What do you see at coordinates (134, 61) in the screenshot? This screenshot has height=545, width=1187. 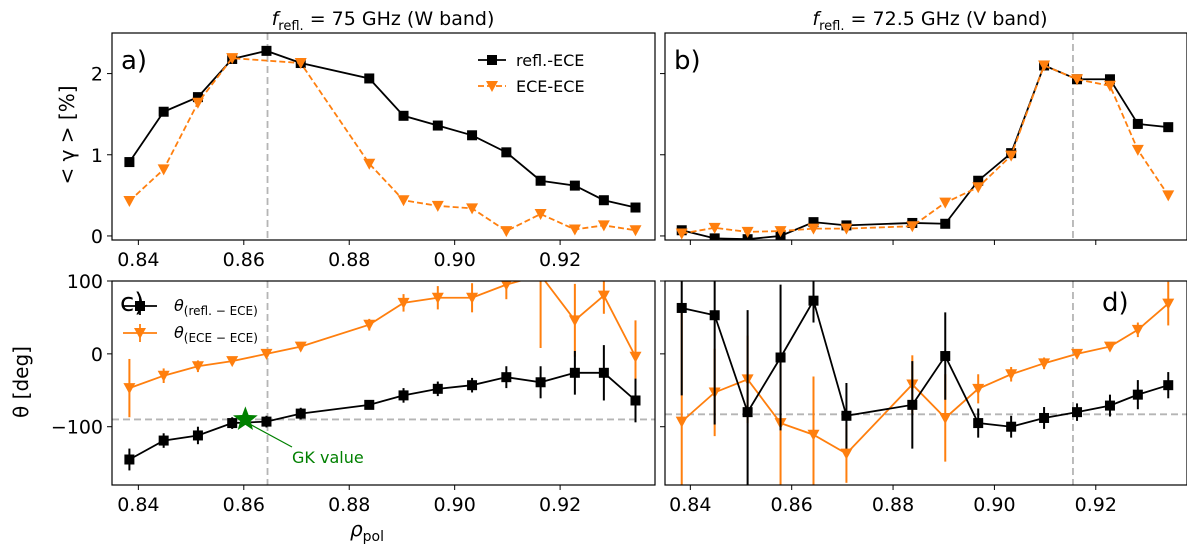 I see `panel-label: a)` at bounding box center [134, 61].